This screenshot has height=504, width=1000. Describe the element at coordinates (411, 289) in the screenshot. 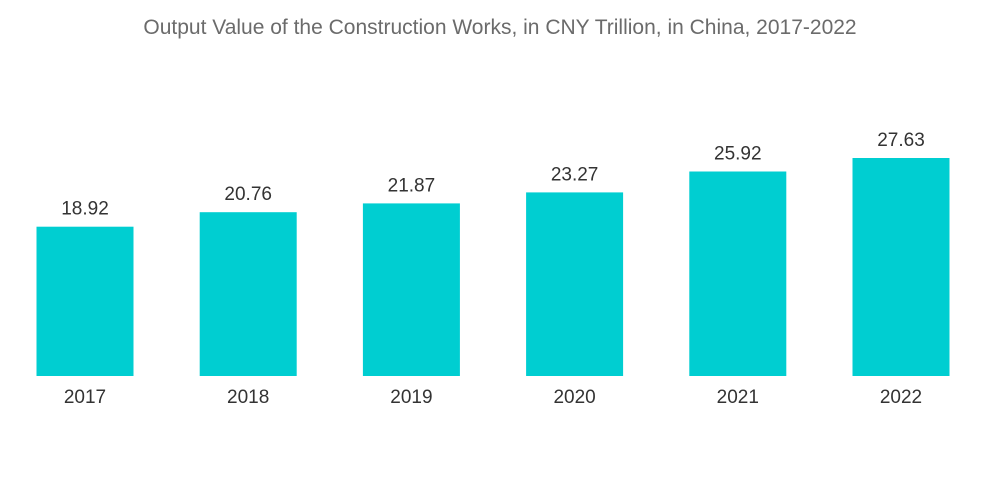

I see `bar-2019` at that location.